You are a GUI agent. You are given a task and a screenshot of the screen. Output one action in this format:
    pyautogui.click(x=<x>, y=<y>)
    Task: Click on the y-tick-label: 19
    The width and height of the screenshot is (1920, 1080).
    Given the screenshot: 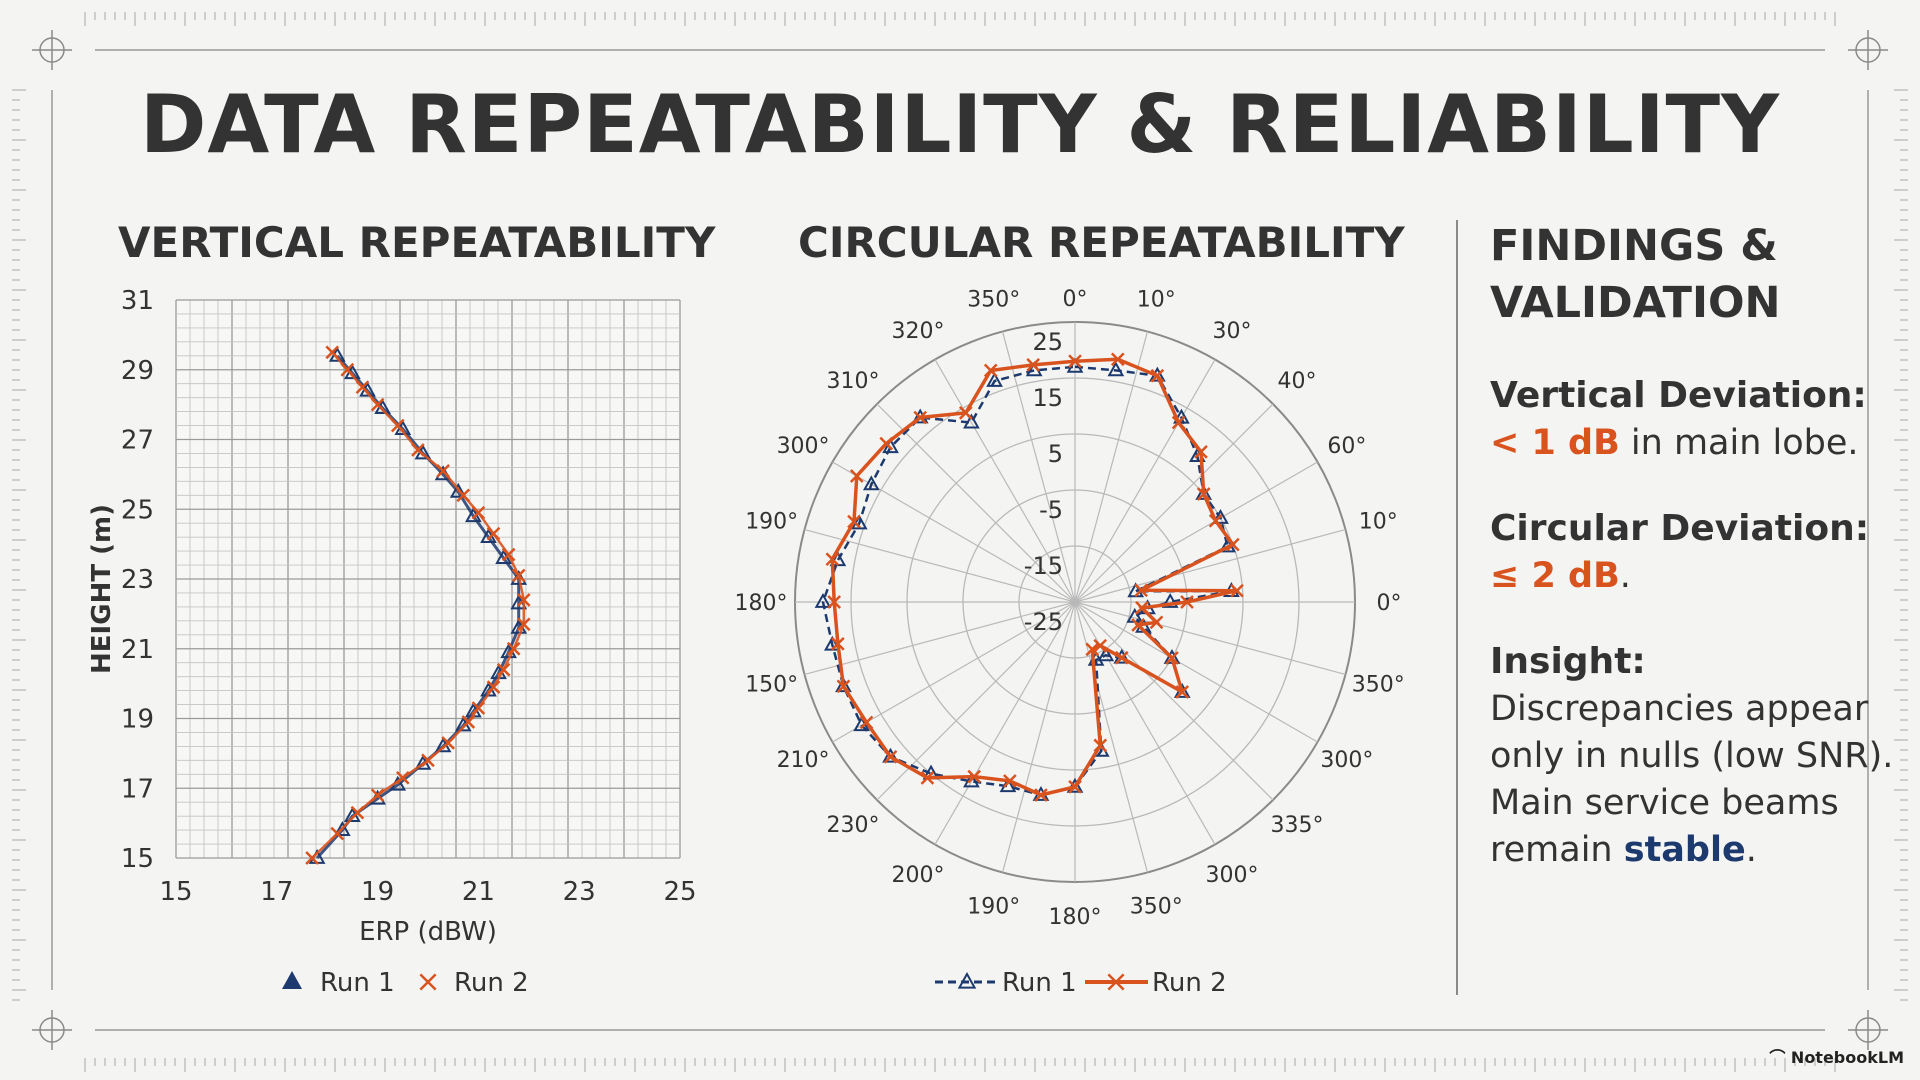 What is the action you would take?
    pyautogui.click(x=137, y=720)
    